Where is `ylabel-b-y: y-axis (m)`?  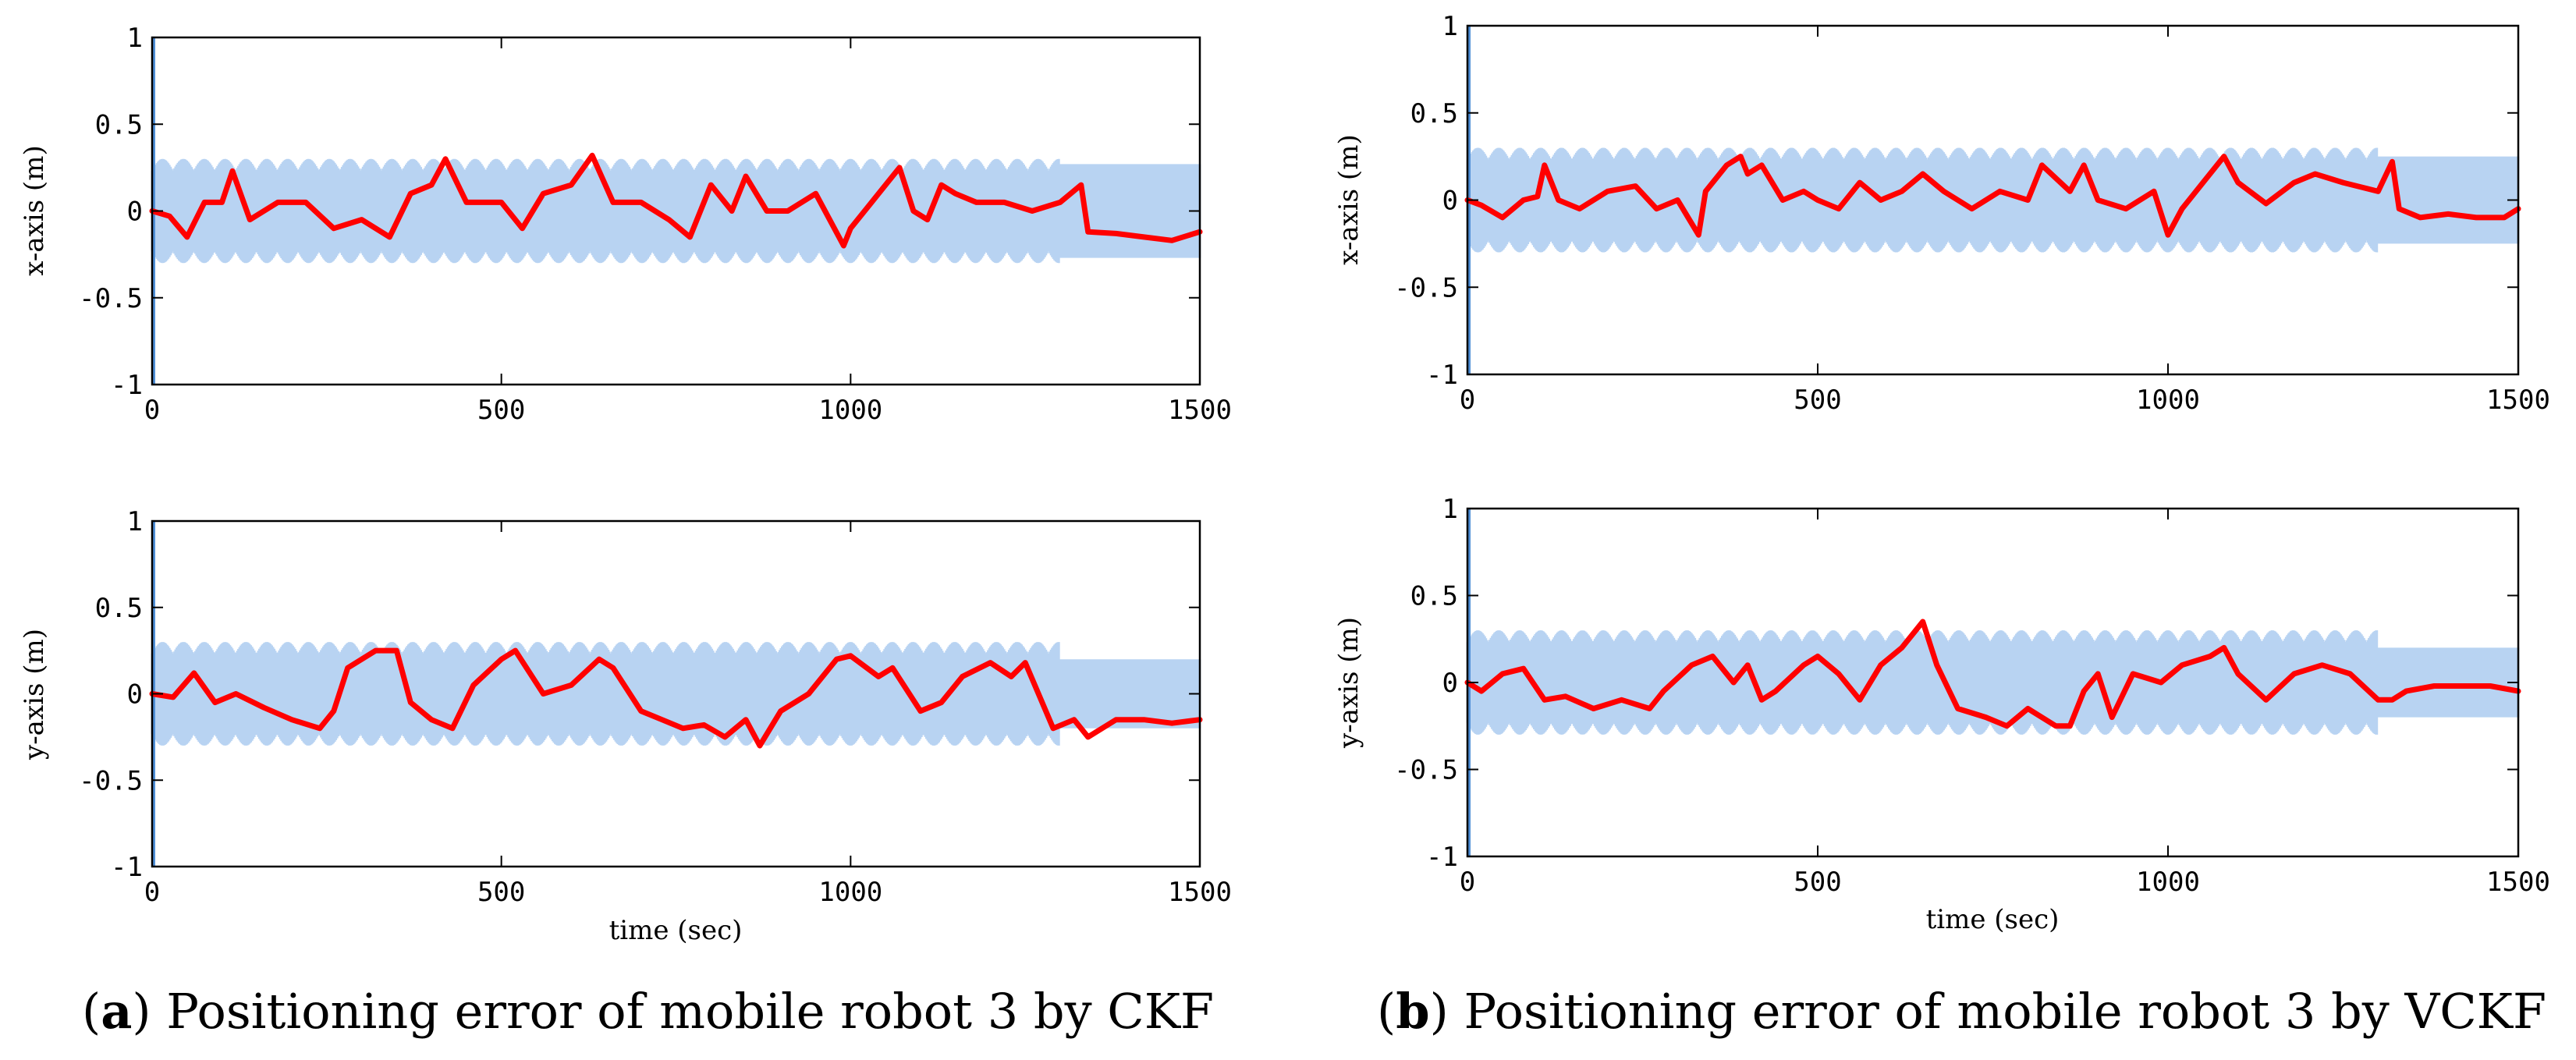 ylabel-b-y: y-axis (m) is located at coordinates (1348, 683).